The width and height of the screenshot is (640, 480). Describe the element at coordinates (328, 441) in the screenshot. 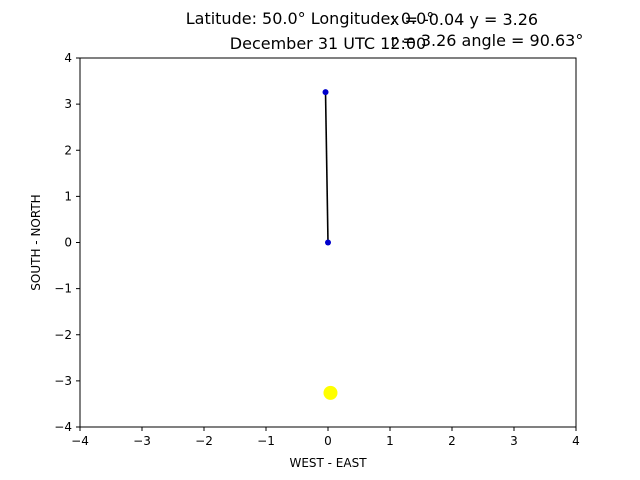

I see `x-tick-label: 0` at that location.